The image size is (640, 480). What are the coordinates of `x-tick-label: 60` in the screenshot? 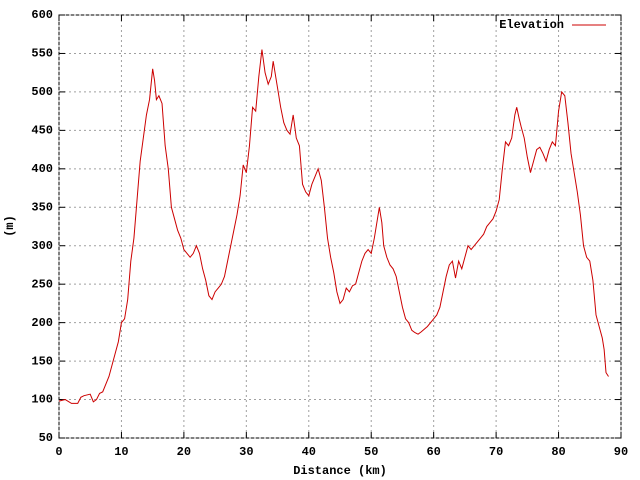 It's located at (433, 452).